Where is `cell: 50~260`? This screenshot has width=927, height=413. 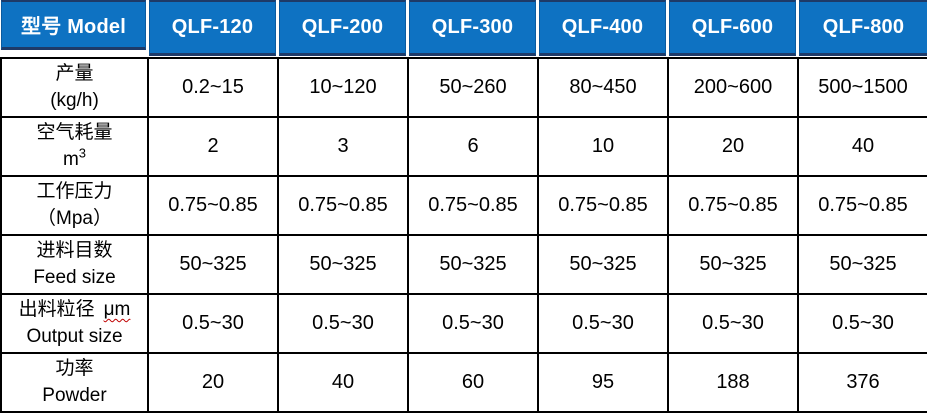
cell: 50~260 is located at coordinates (473, 87).